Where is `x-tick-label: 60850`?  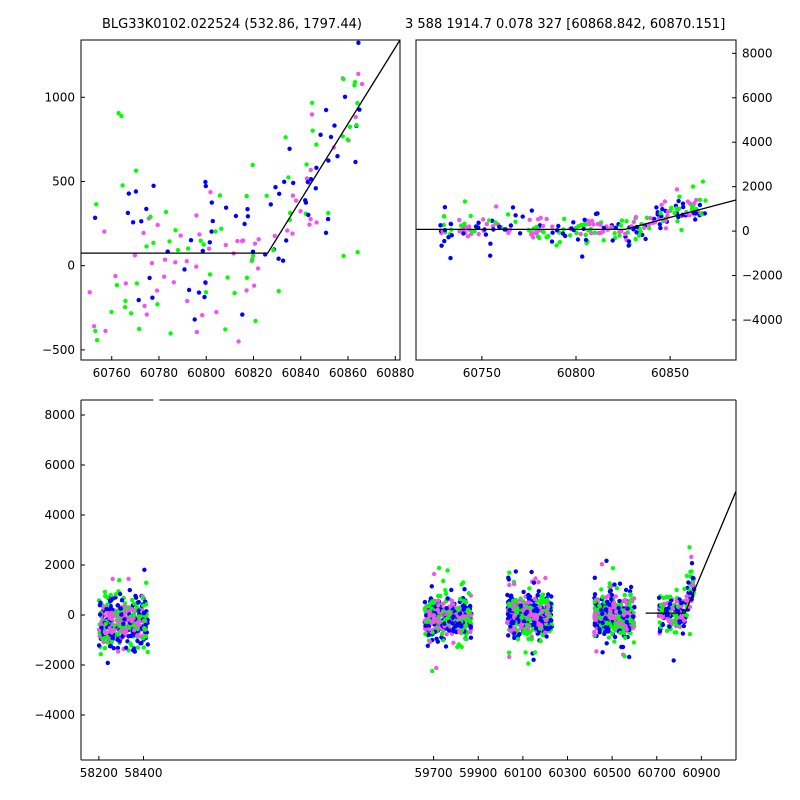
x-tick-label: 60850 is located at coordinates (670, 373).